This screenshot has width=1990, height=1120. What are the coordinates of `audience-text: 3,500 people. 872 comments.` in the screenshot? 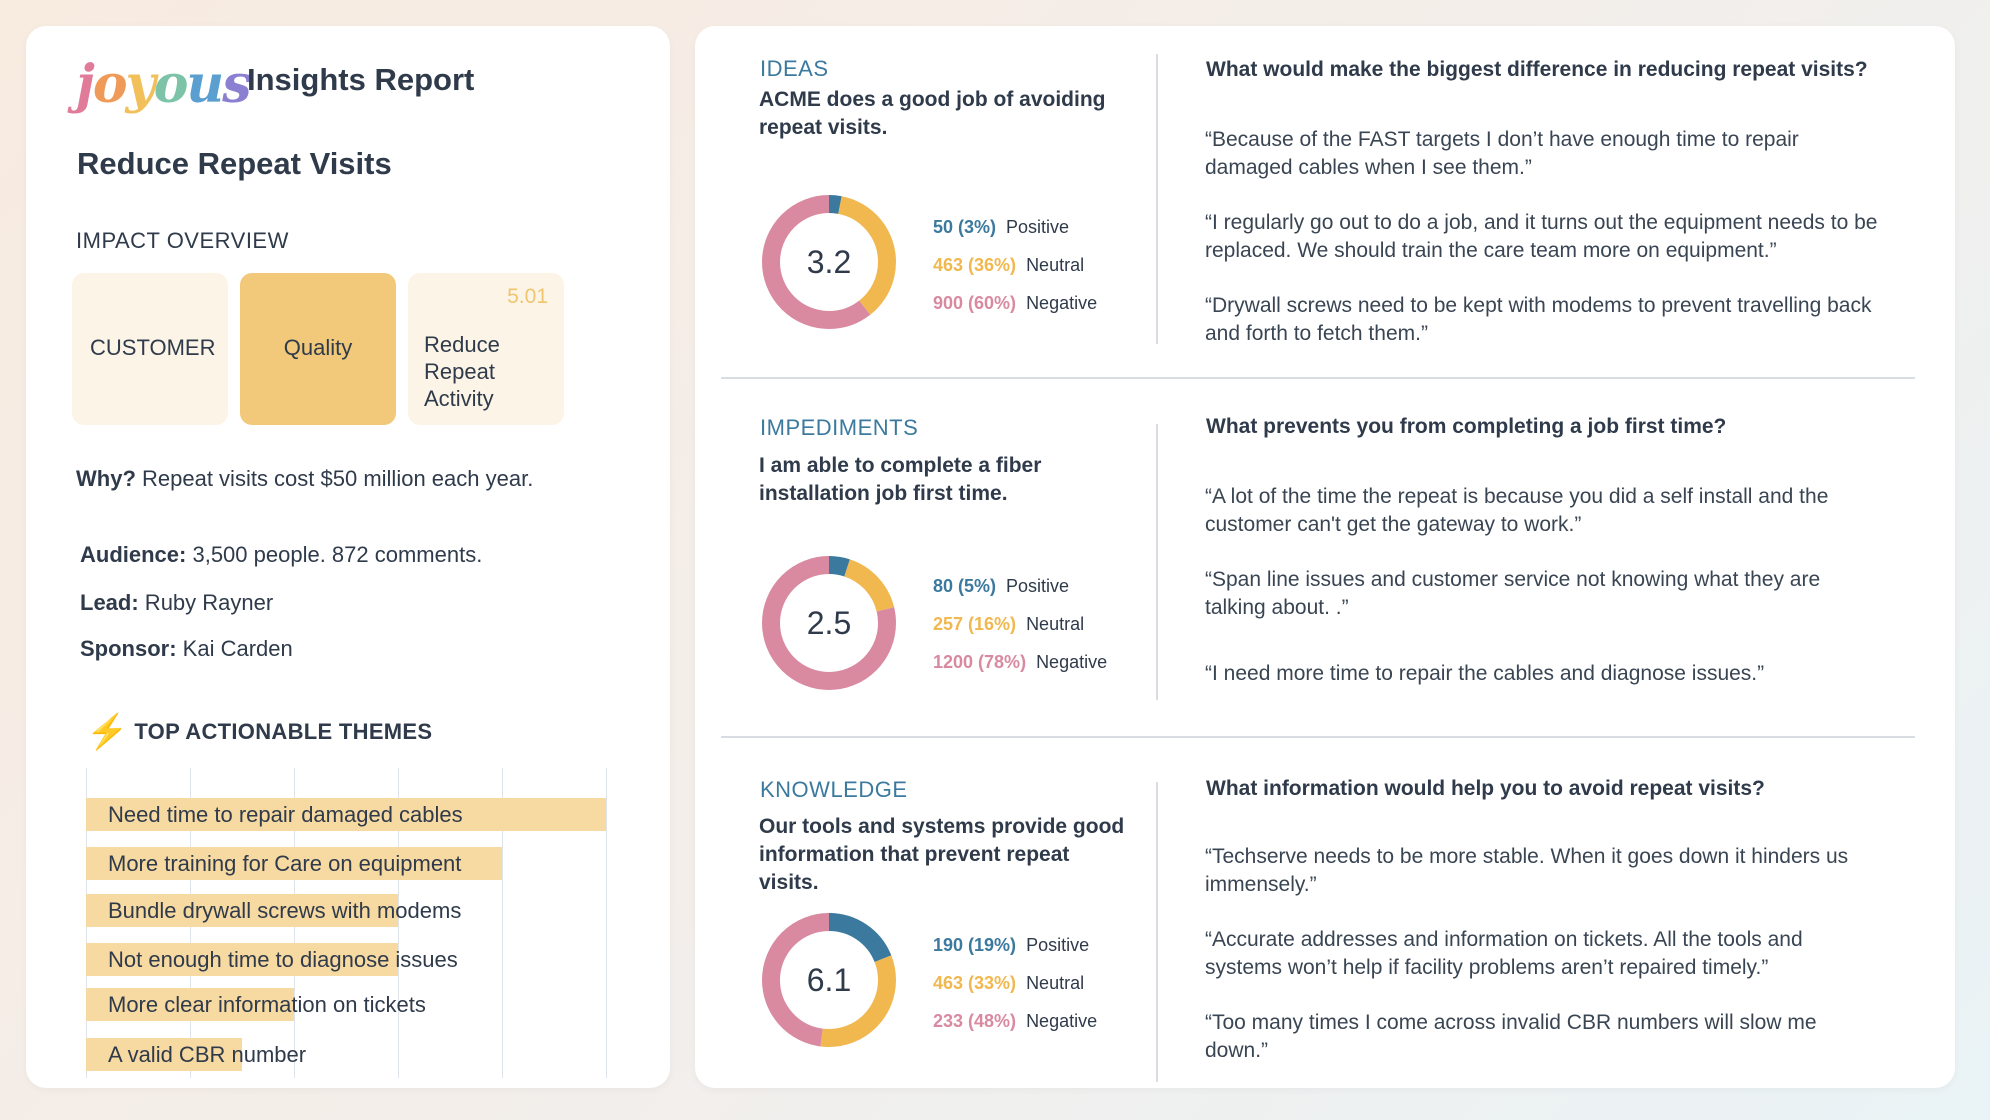 It's located at (334, 554).